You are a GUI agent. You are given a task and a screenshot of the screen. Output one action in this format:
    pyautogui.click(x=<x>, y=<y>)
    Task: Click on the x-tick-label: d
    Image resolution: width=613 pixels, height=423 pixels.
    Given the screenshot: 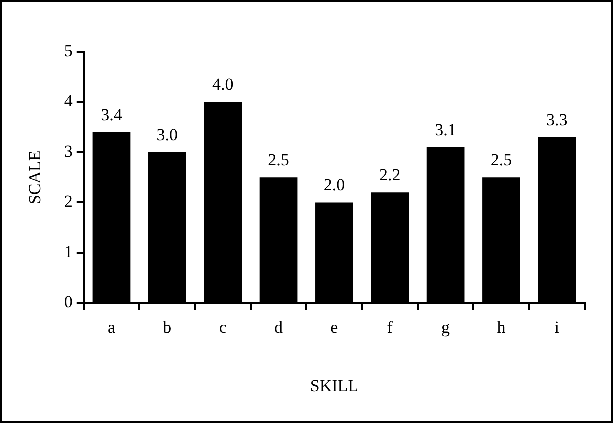 What is the action you would take?
    pyautogui.click(x=279, y=327)
    